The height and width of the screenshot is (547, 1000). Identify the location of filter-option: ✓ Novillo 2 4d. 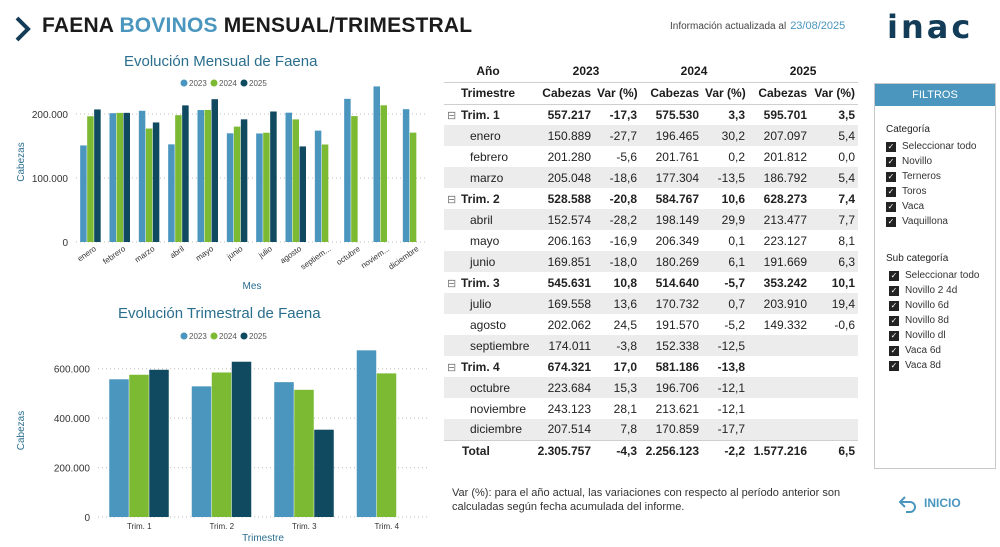
(942, 290).